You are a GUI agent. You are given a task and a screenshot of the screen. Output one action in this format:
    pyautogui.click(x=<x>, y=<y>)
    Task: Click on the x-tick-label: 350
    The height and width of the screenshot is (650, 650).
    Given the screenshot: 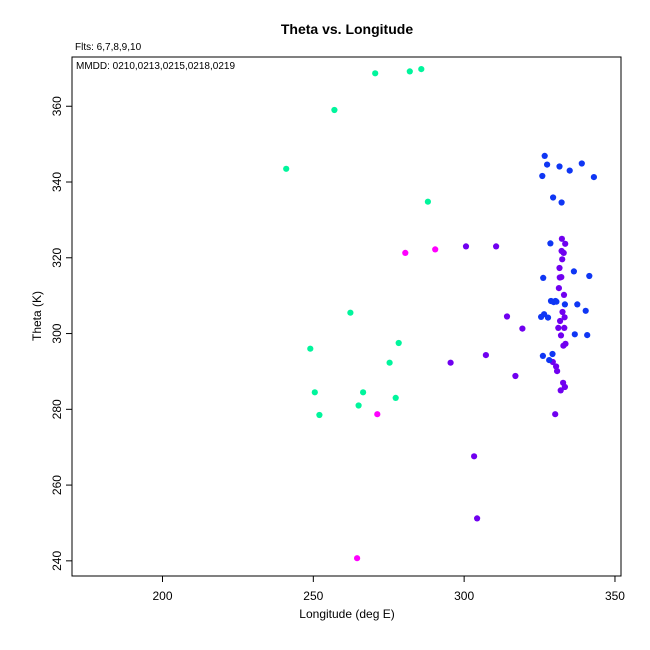 What is the action you would take?
    pyautogui.click(x=615, y=596)
    